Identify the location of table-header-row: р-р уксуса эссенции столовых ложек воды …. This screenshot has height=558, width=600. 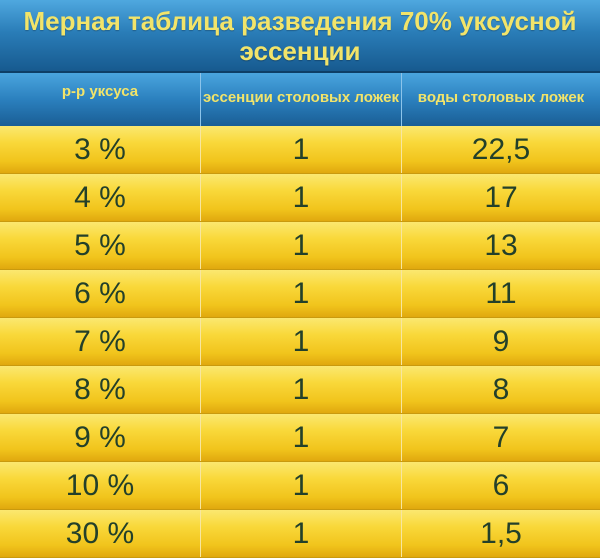
(300, 98).